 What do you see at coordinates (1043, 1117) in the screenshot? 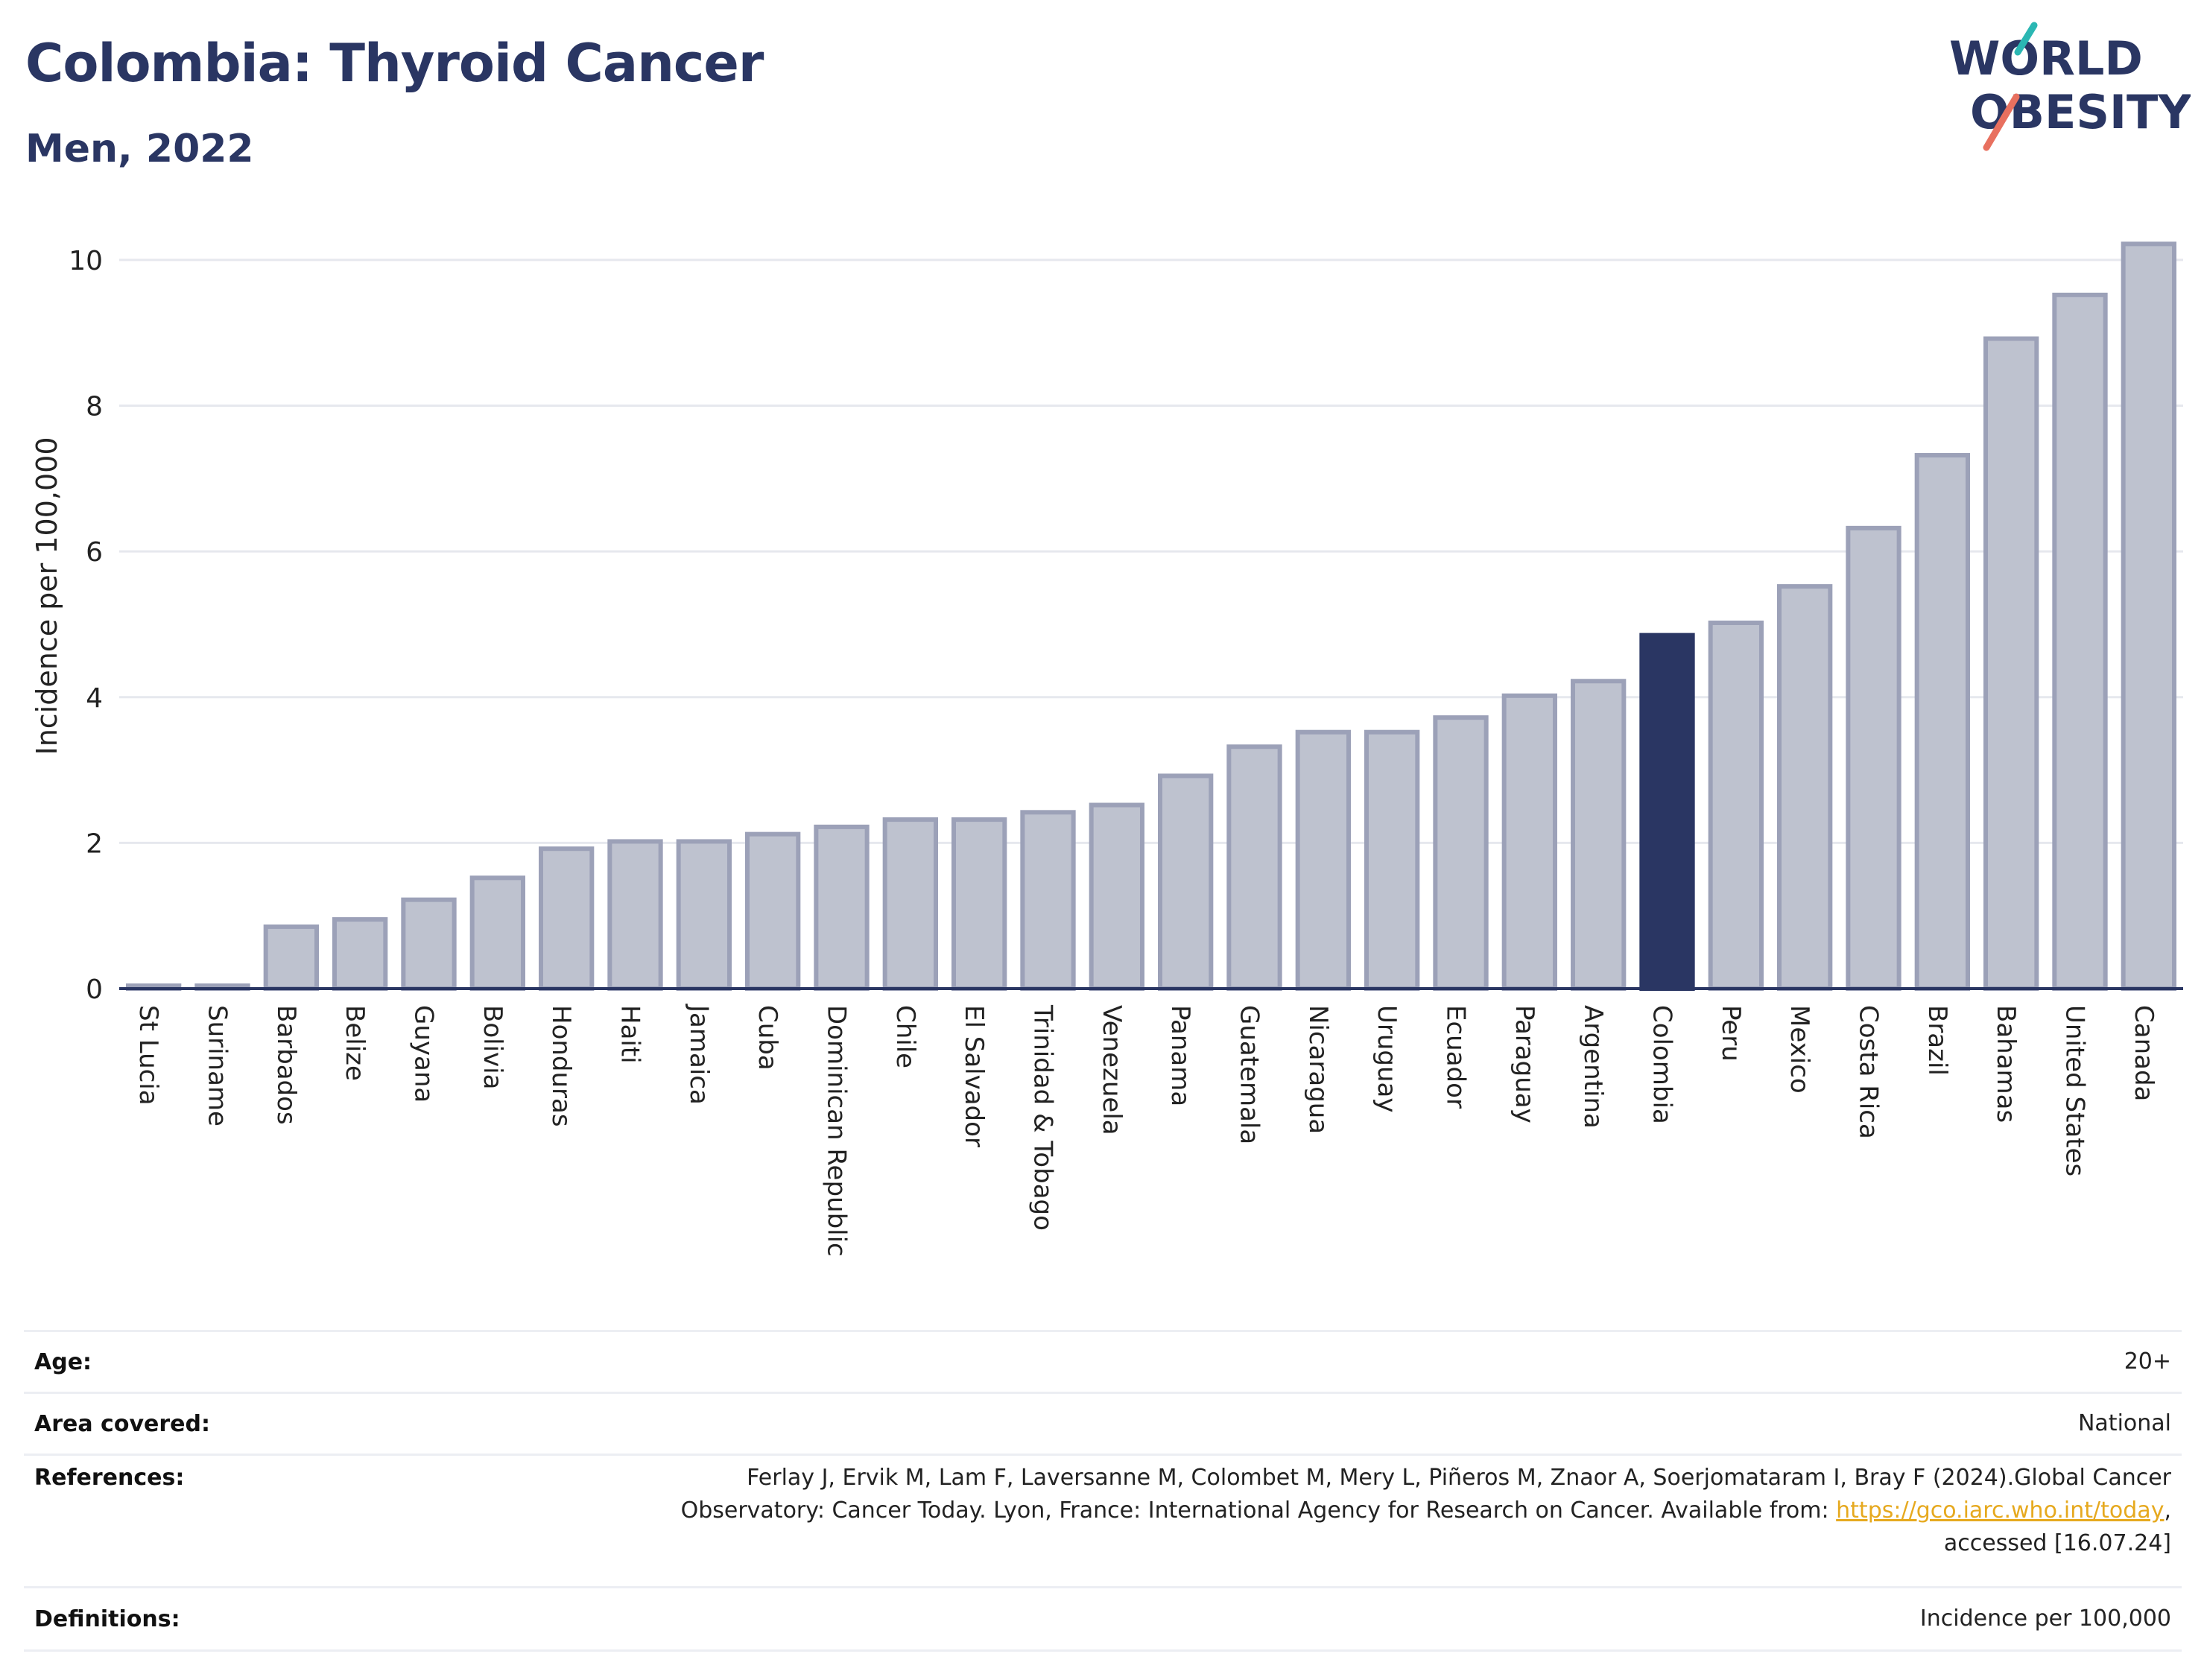
I see `x-tick-label: Trinidad & Tobago` at bounding box center [1043, 1117].